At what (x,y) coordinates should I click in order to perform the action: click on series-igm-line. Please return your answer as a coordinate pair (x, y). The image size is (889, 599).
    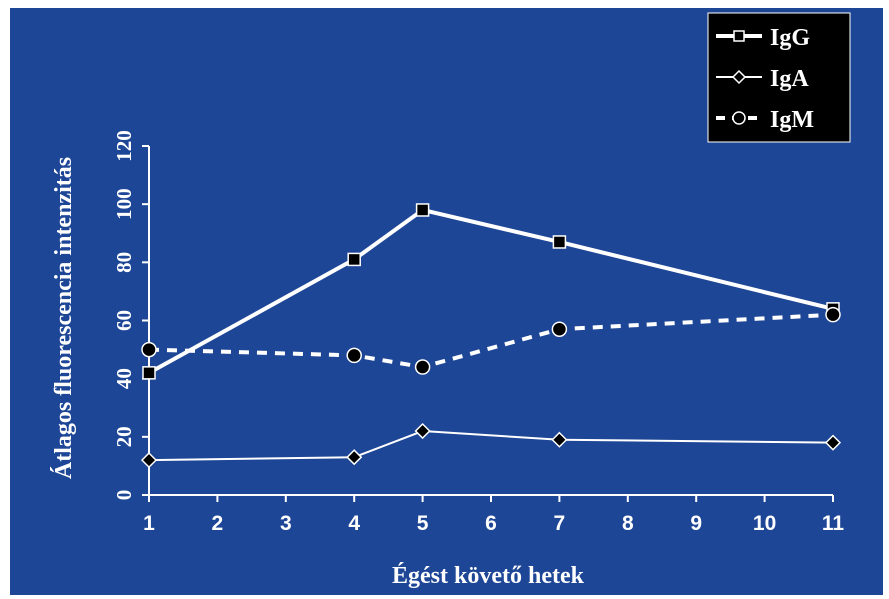
    Looking at the image, I should click on (491, 341).